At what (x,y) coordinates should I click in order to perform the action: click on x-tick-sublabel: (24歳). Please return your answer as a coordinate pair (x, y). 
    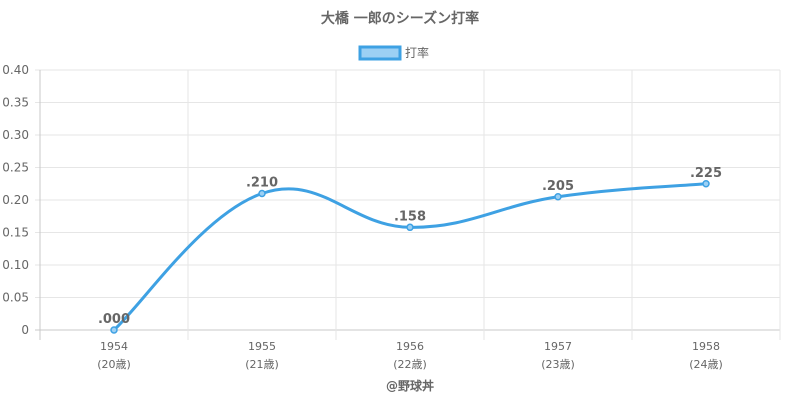
    Looking at the image, I should click on (706, 364).